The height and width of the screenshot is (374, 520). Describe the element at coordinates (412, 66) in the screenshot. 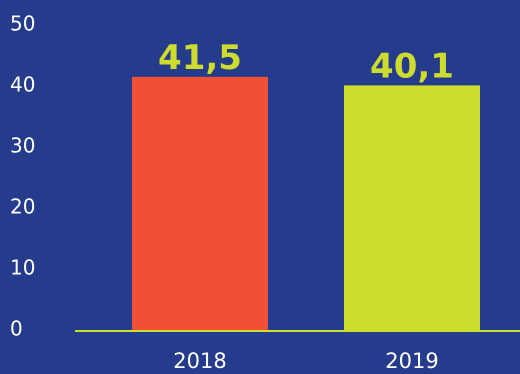

I see `data-label: 40,1` at that location.